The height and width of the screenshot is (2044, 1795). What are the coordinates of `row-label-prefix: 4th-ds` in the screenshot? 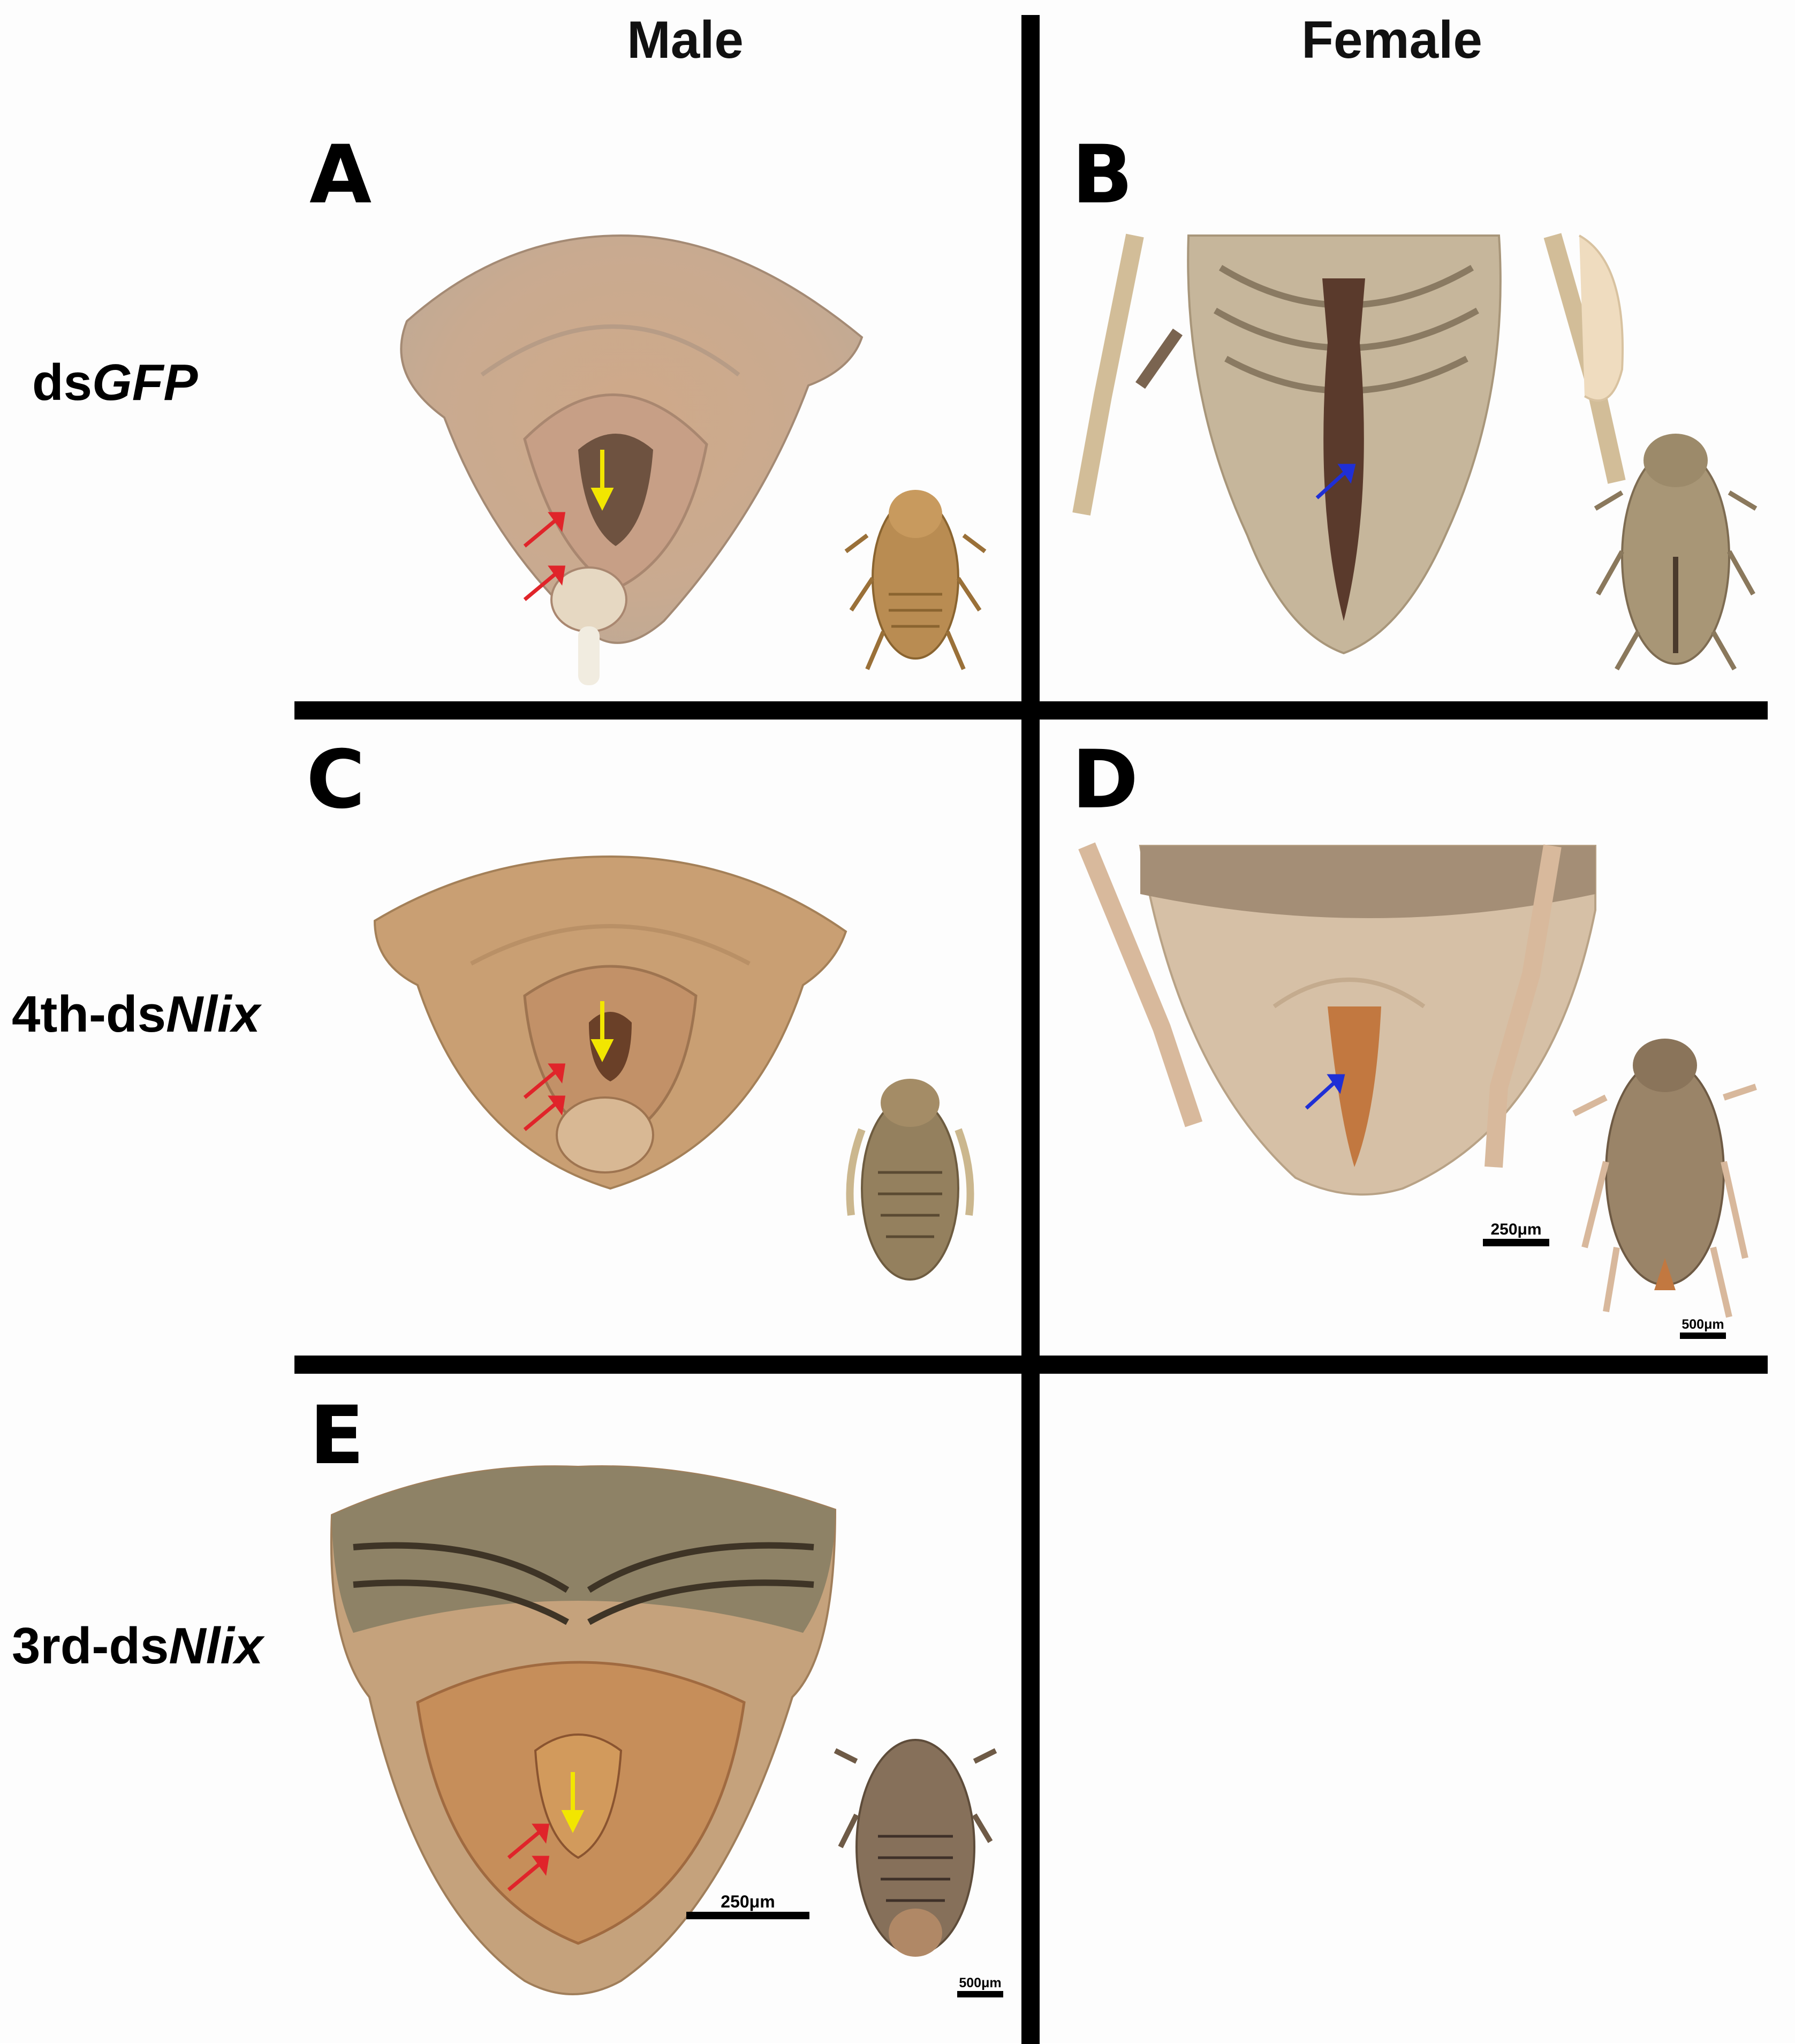 It's located at (89, 1014).